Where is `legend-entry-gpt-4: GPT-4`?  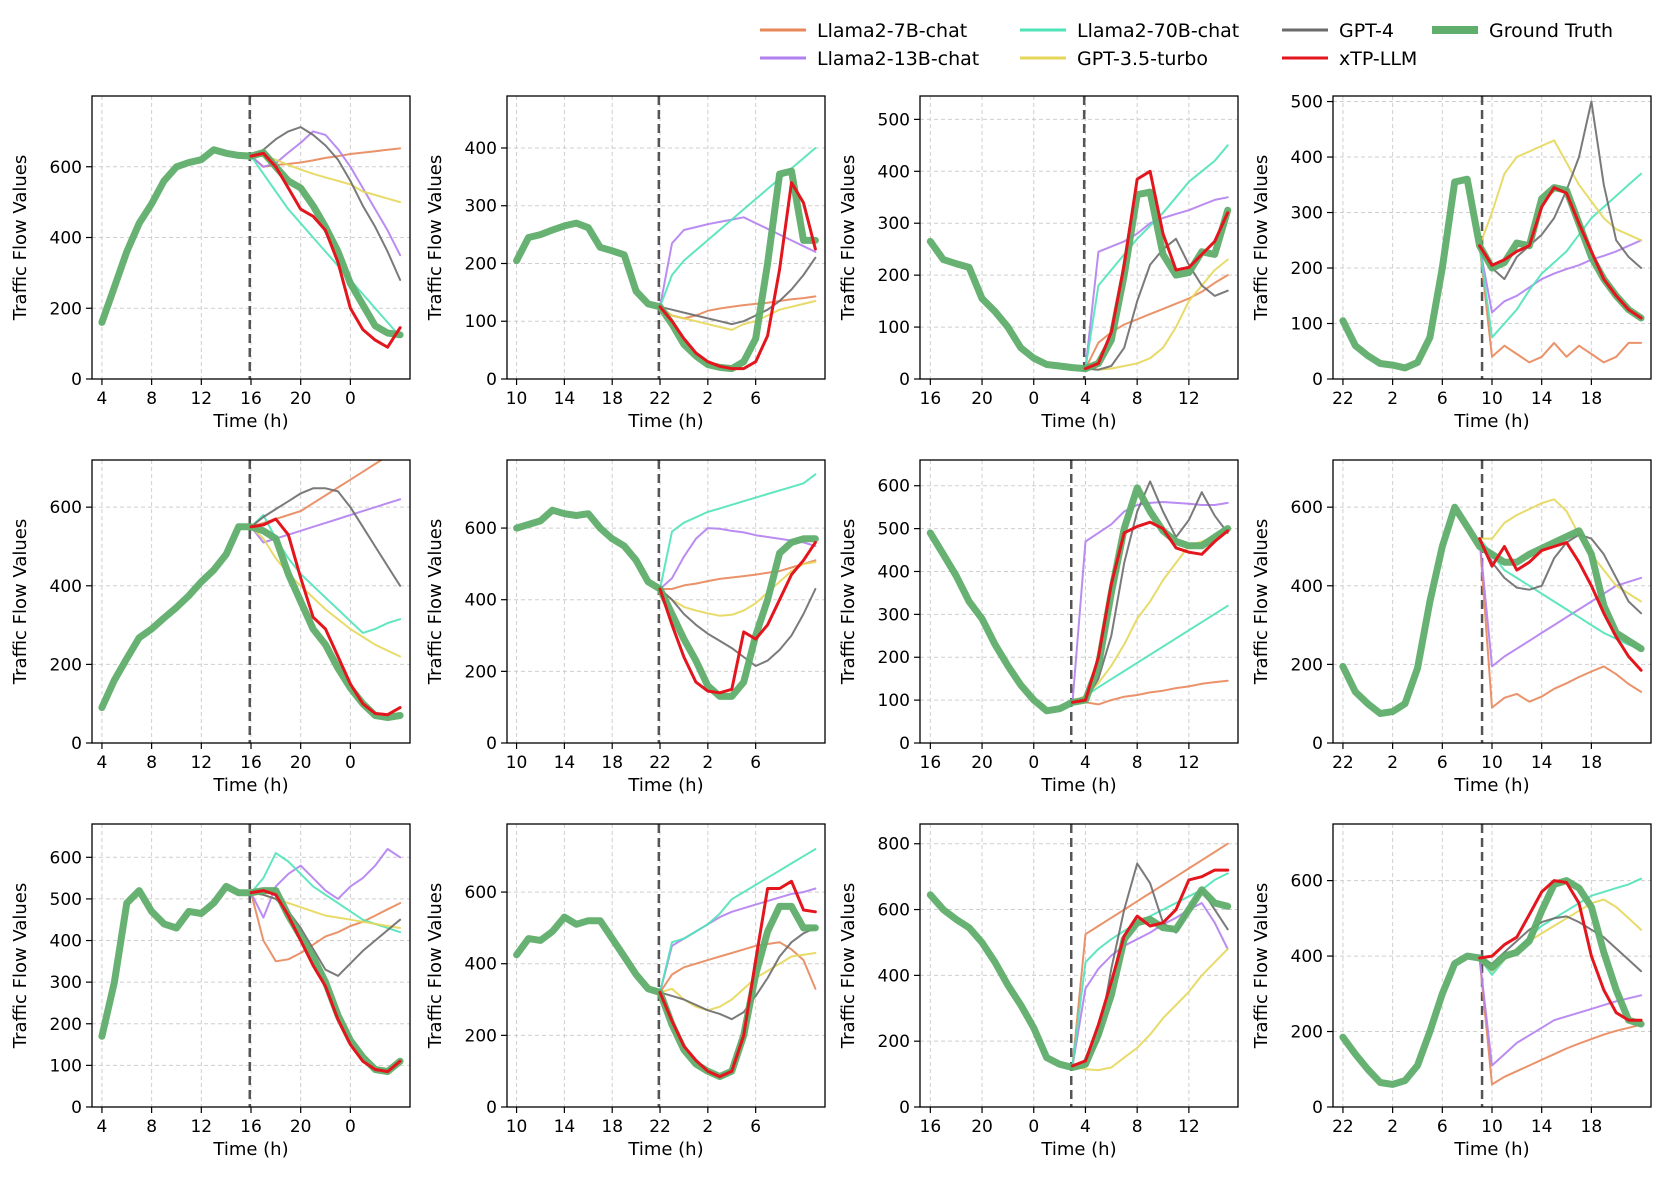
legend-entry-gpt-4: GPT-4 is located at coordinates (1338, 31).